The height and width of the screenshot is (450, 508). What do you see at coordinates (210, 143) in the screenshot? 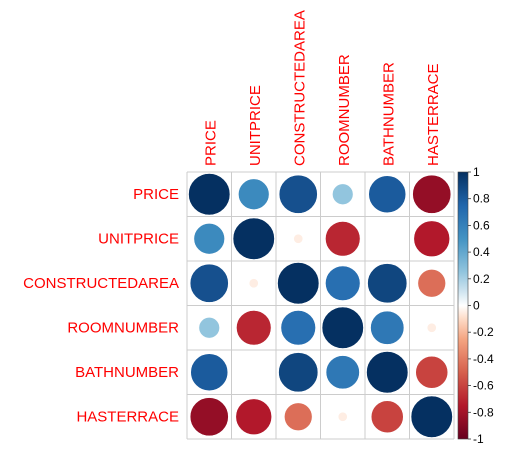
I see `column-label-price: PRICE` at bounding box center [210, 143].